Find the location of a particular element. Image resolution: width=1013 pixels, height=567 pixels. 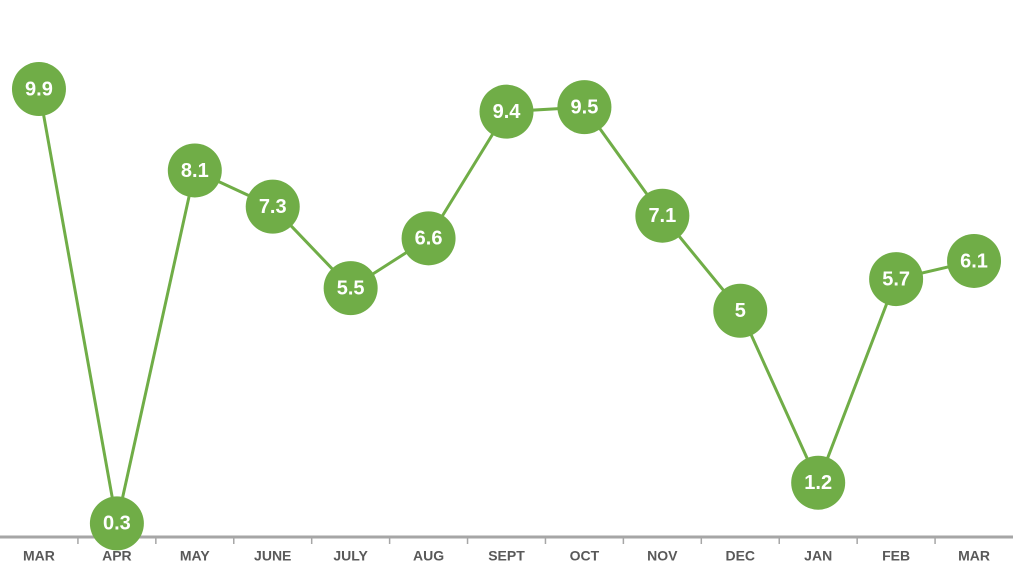

data-label: 9.4 is located at coordinates (507, 112).